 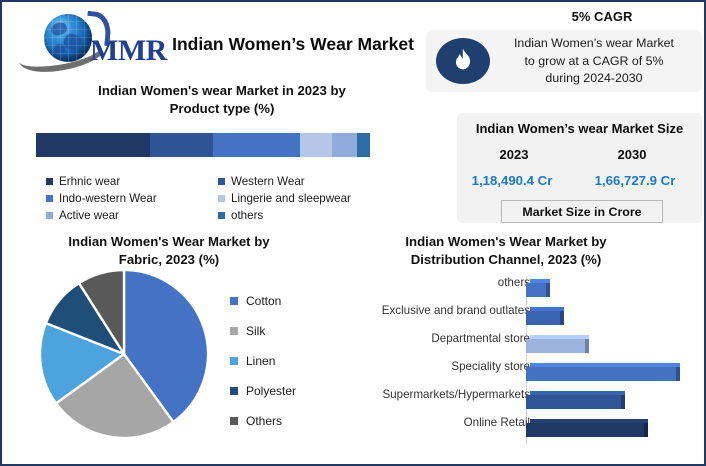 I want to click on pie-slice-others, so click(x=101, y=313).